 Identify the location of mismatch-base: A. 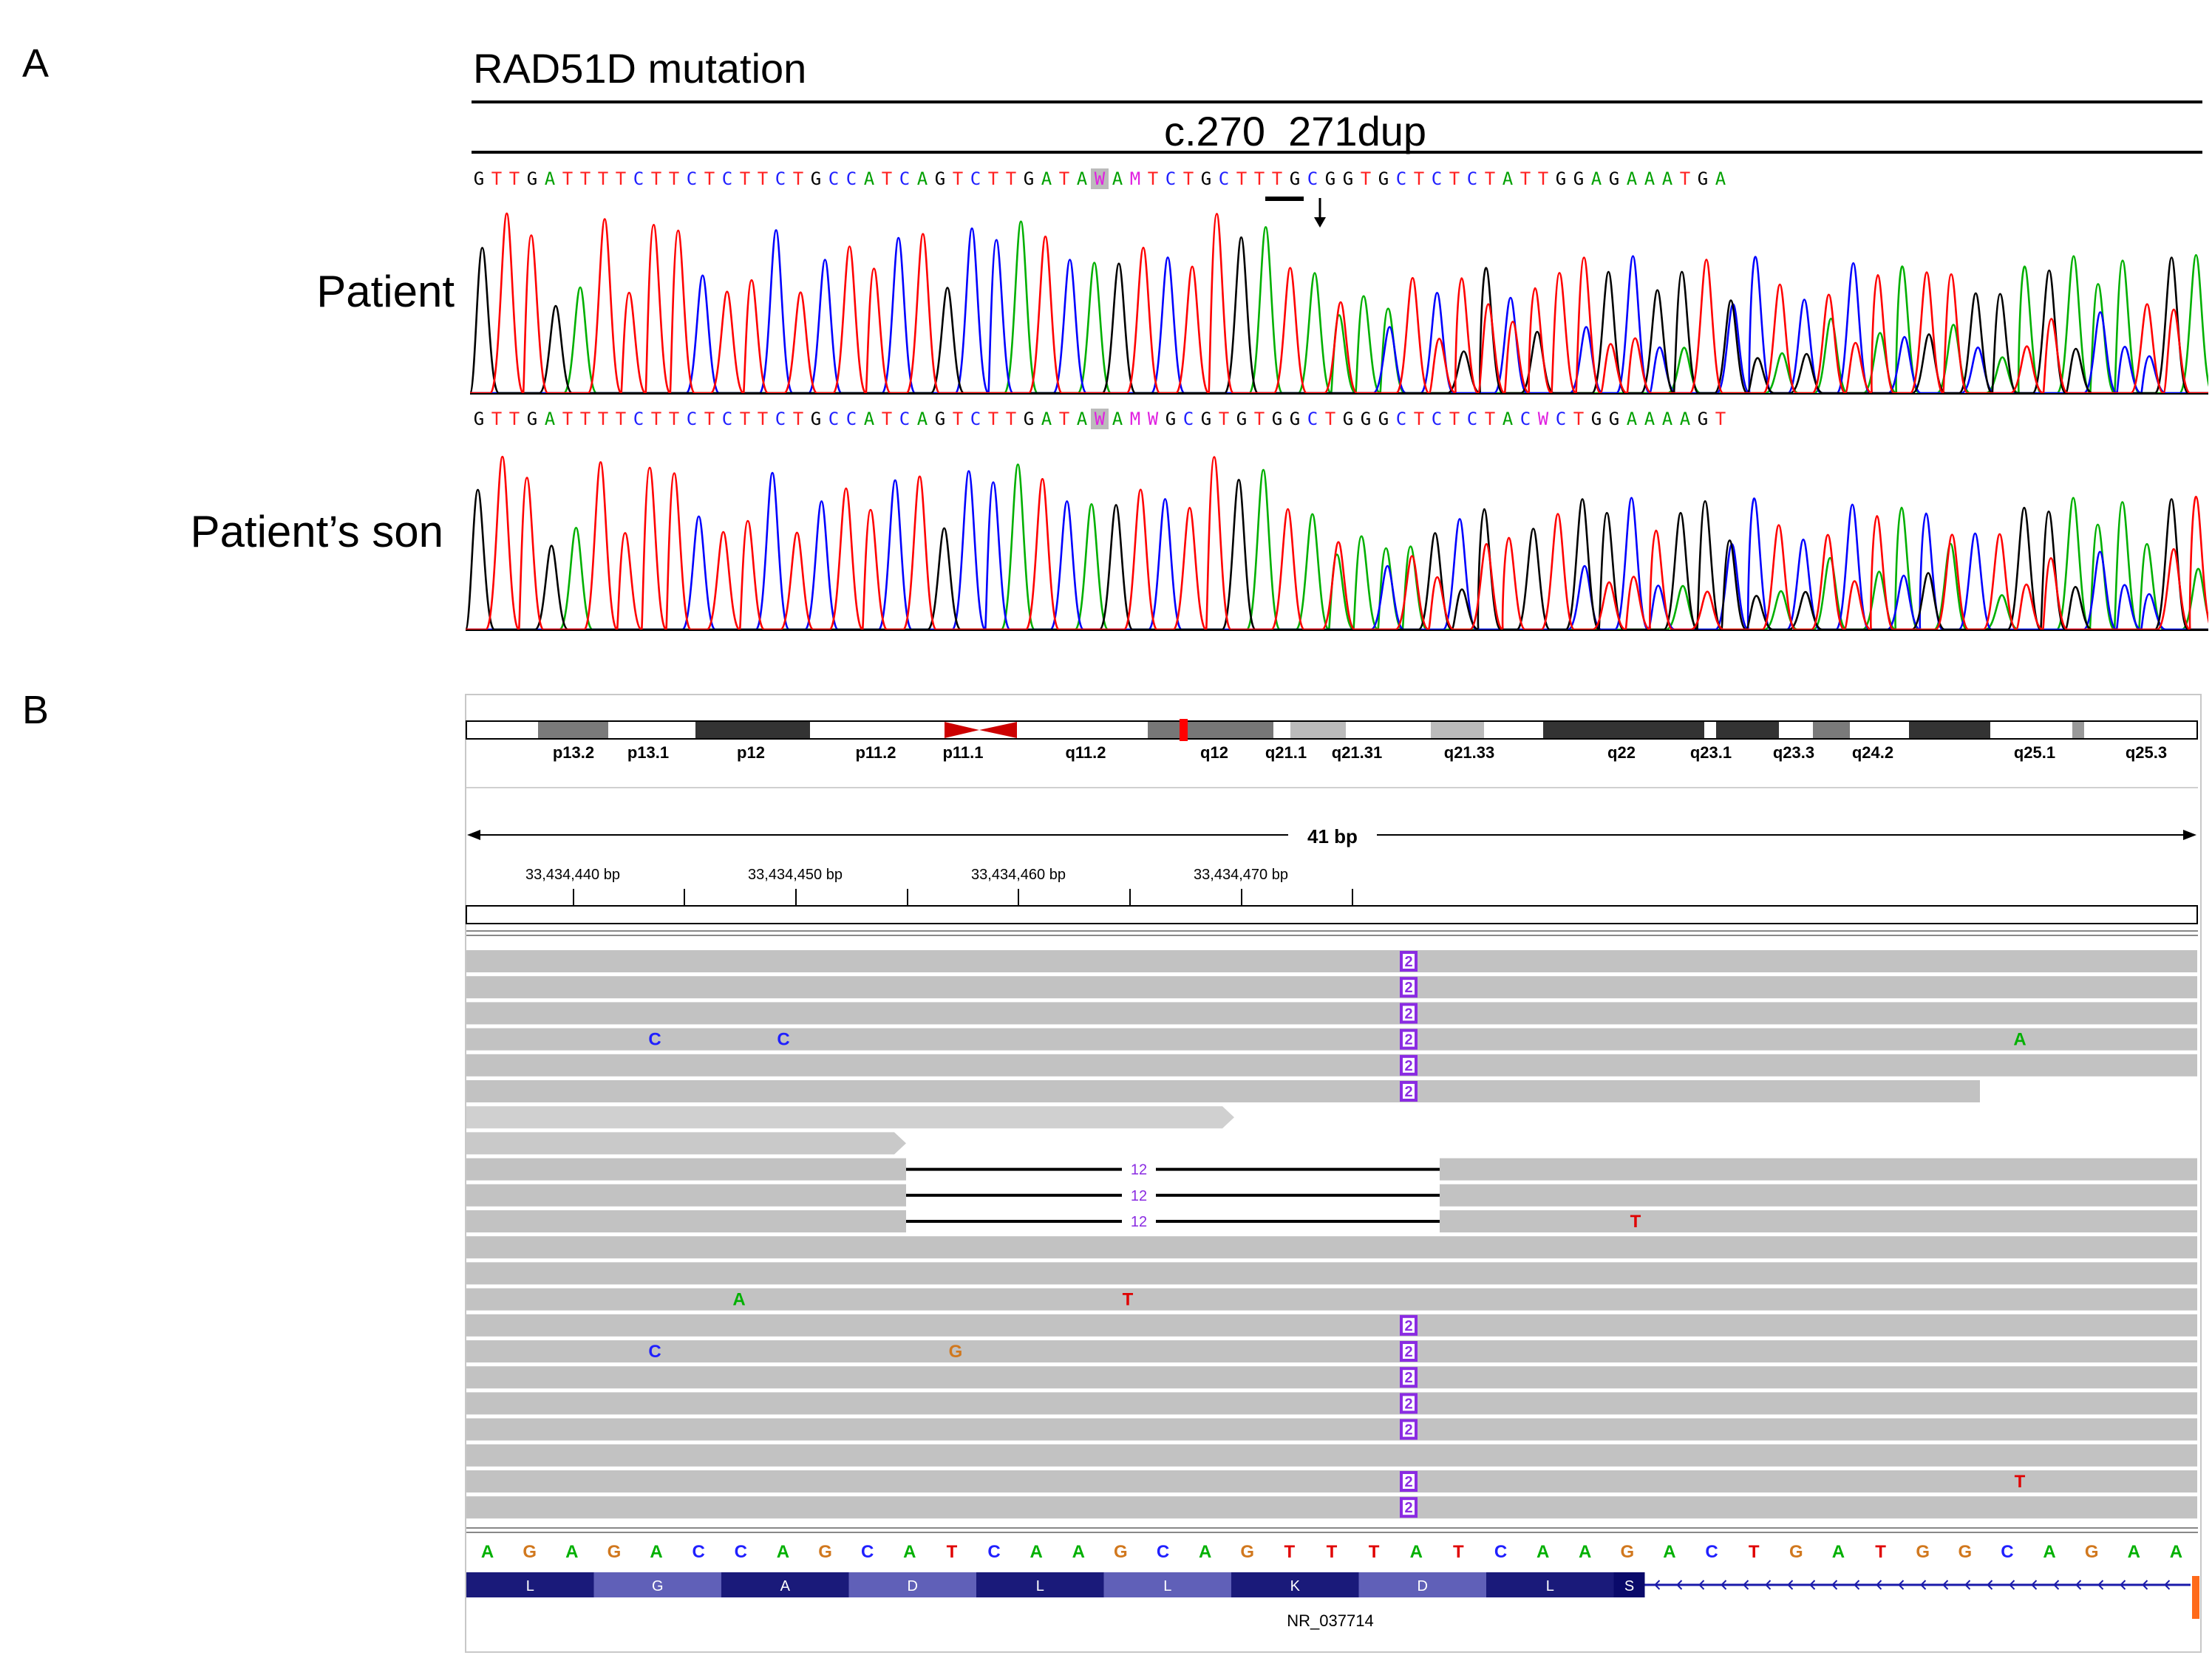
(738, 1300).